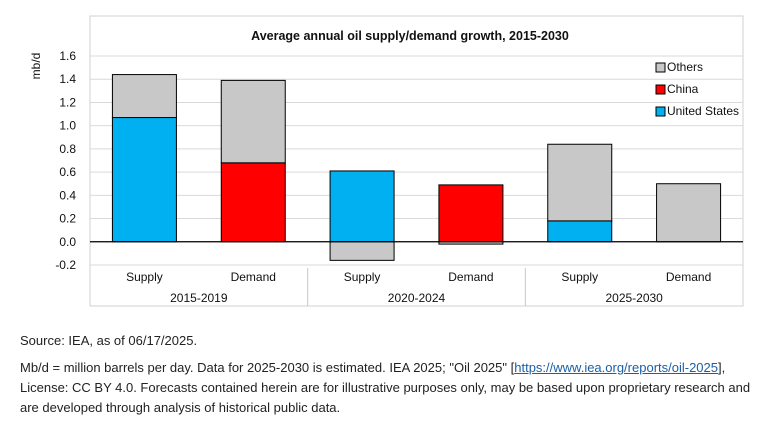  What do you see at coordinates (685, 67) in the screenshot?
I see `legend-entry: Others` at bounding box center [685, 67].